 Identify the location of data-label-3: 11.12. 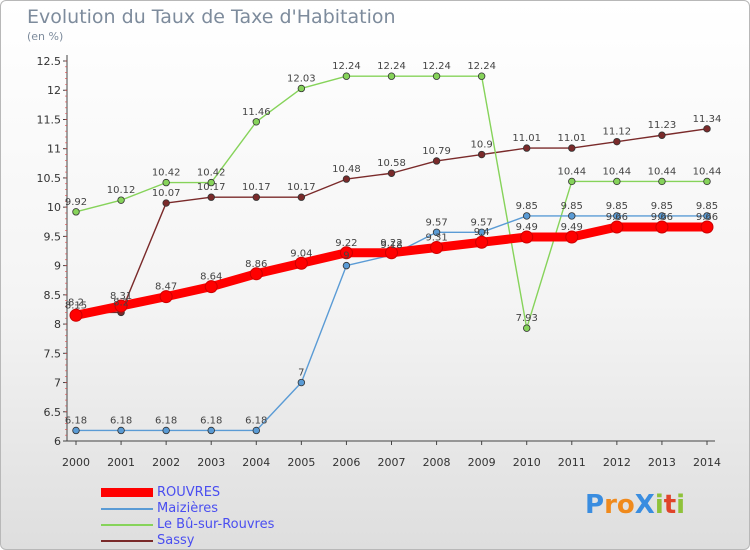
(617, 132).